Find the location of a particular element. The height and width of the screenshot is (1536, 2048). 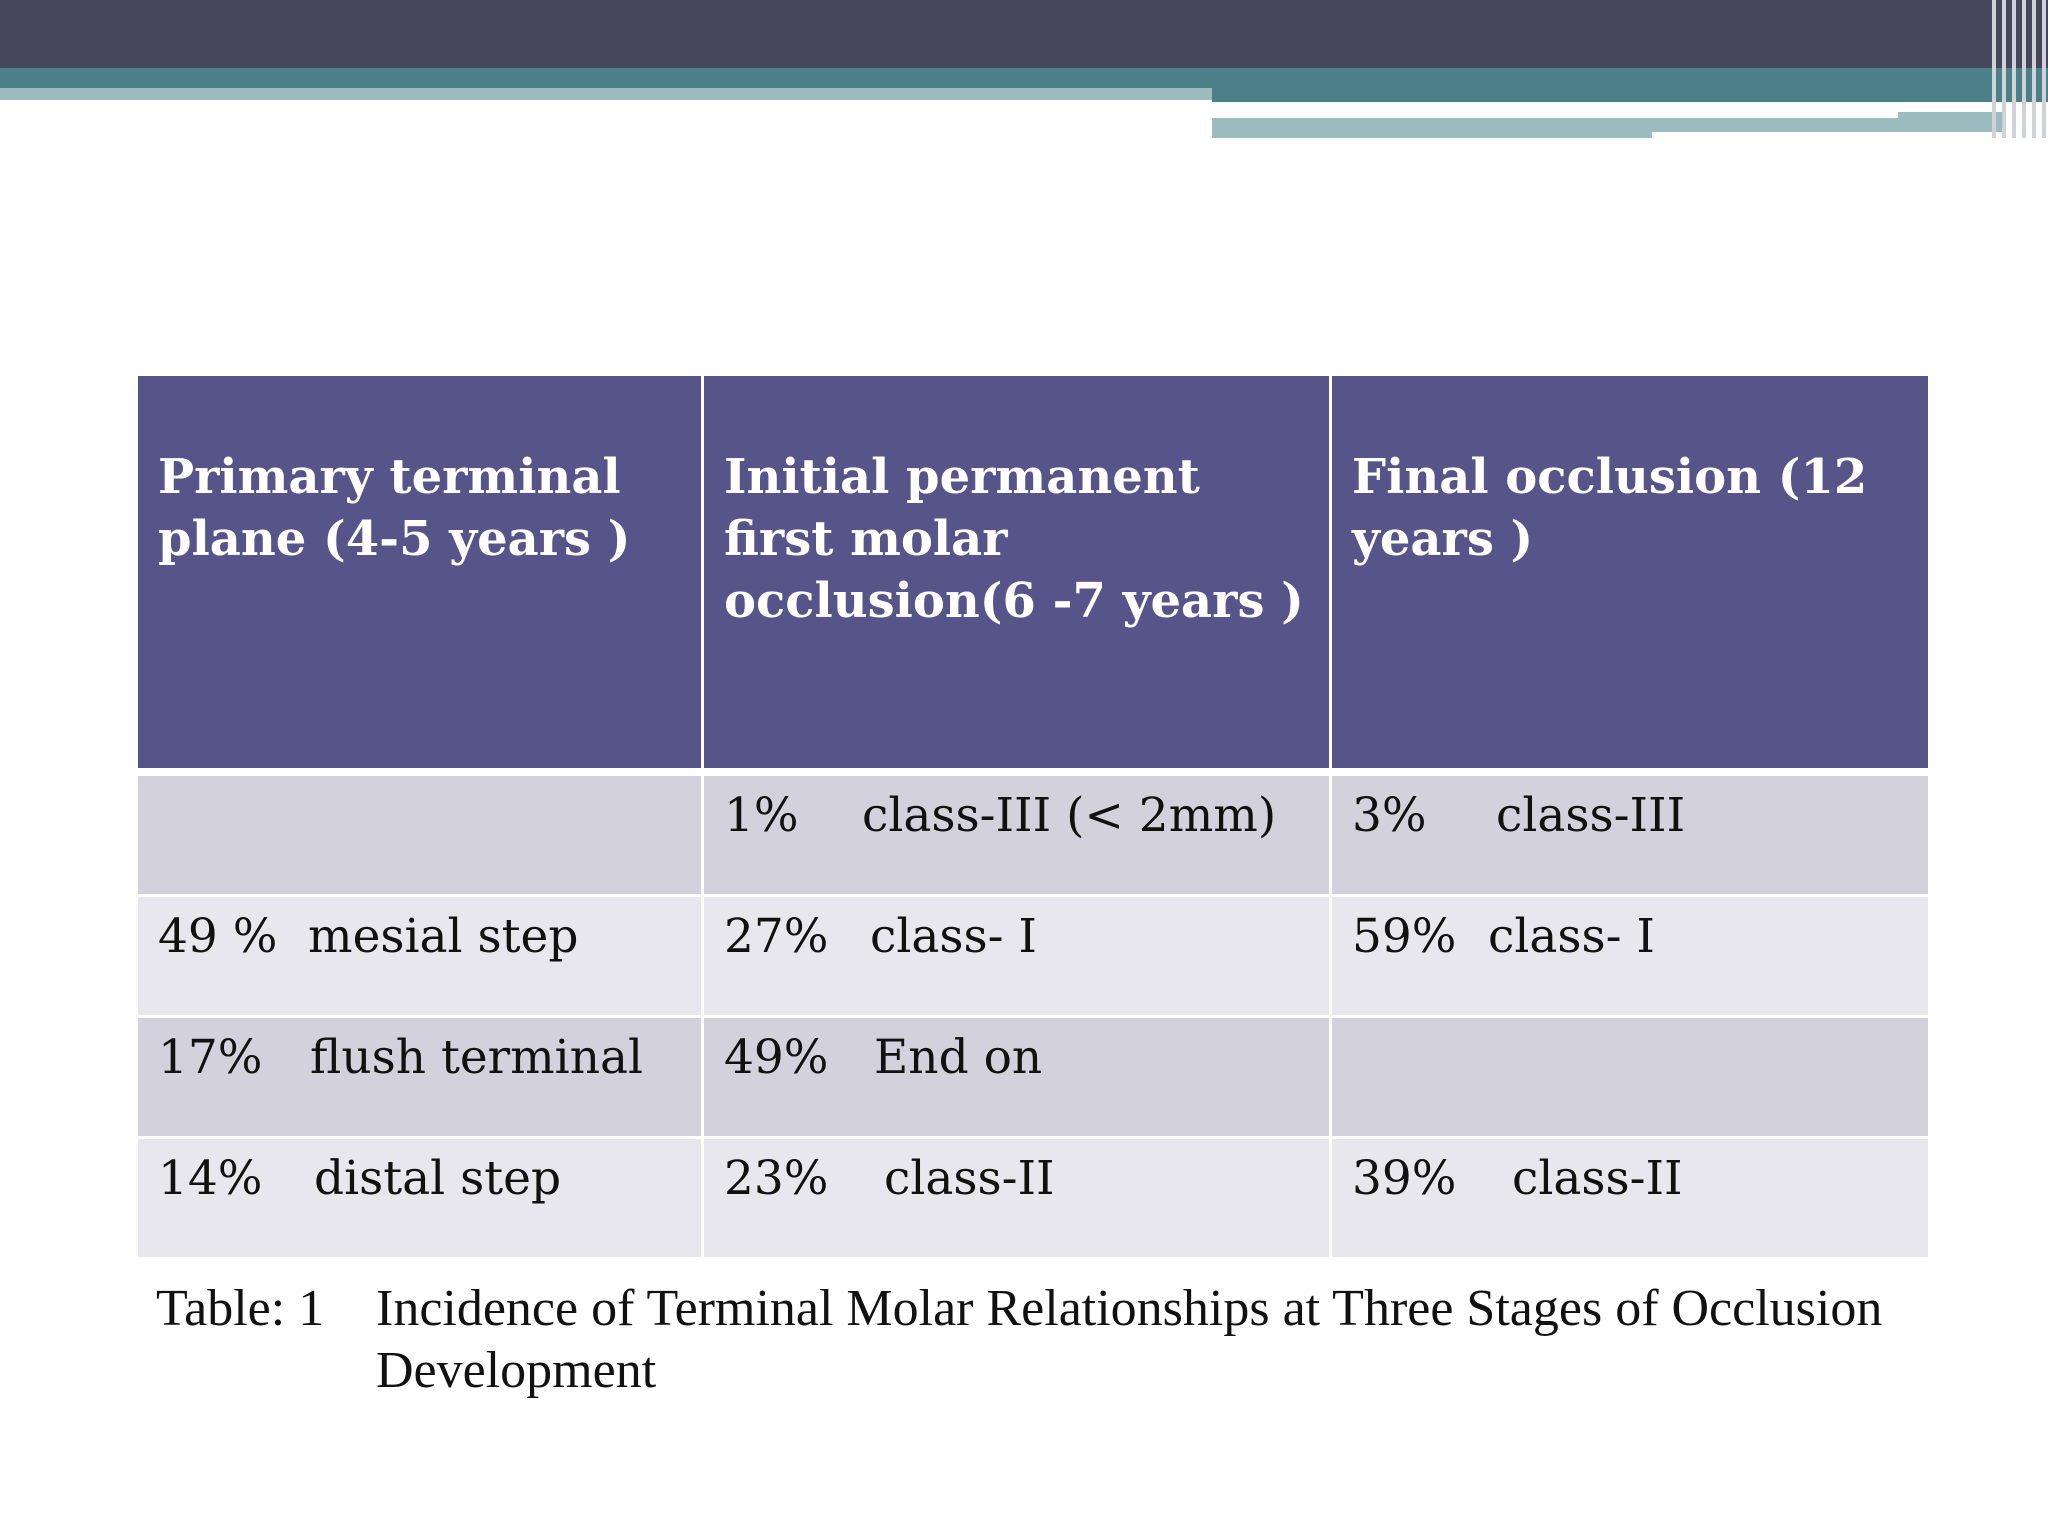

table-row: 14% distal step 23% class-II 39% class-II is located at coordinates (1033, 1199).